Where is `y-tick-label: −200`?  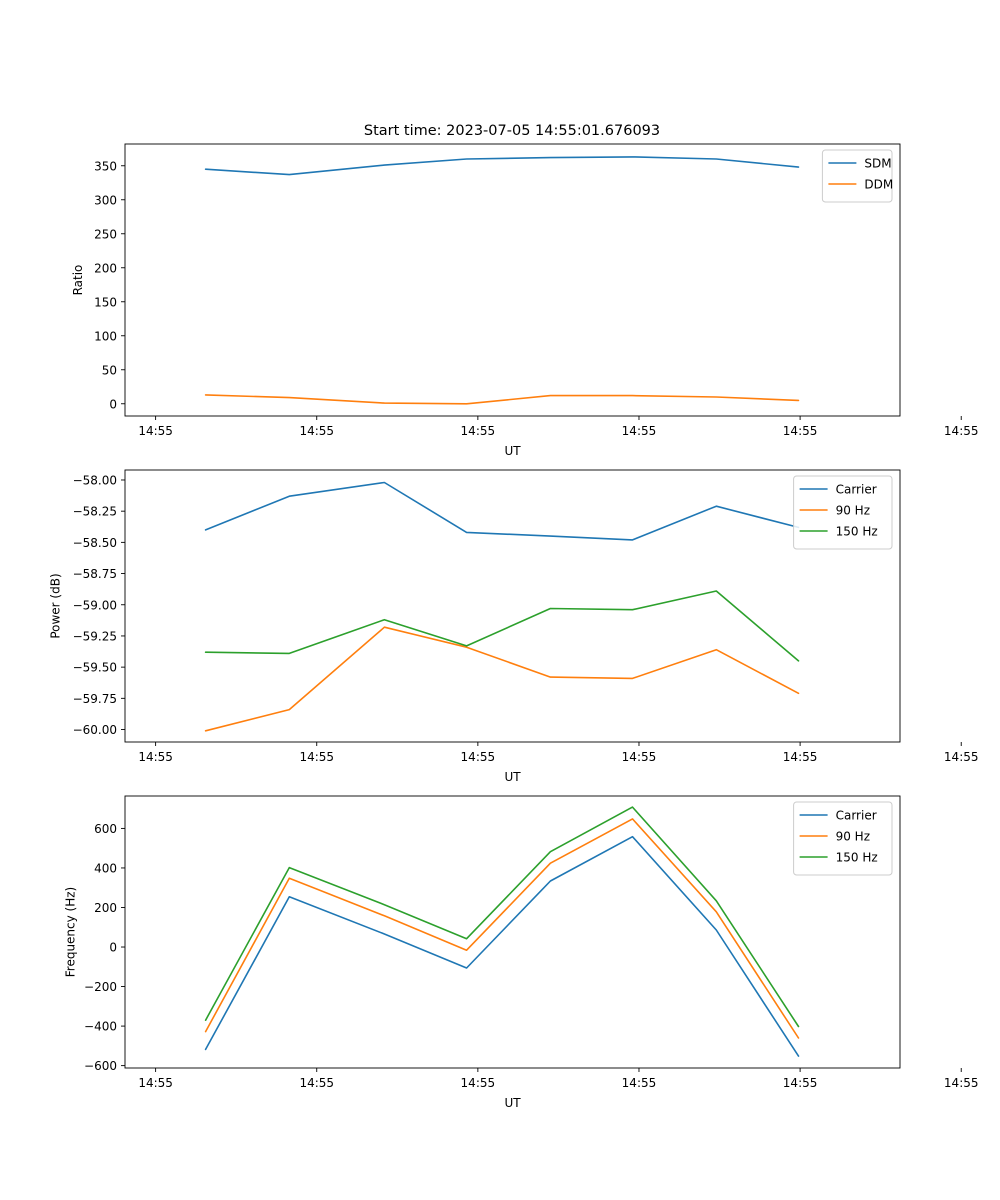
y-tick-label: −200 is located at coordinates (100, 987).